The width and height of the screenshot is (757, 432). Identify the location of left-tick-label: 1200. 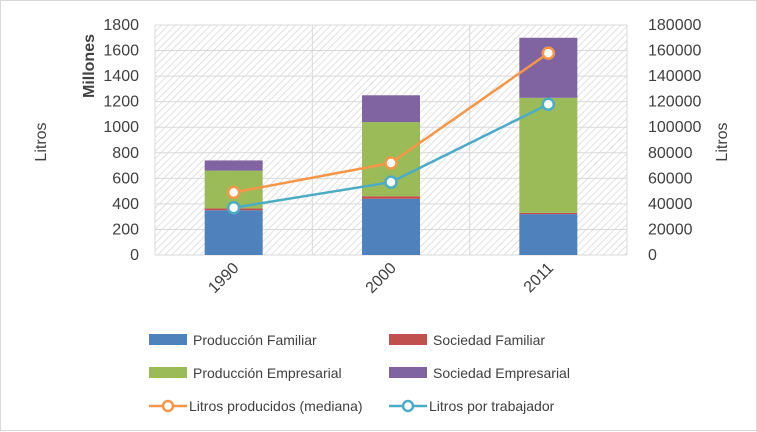
(121, 102).